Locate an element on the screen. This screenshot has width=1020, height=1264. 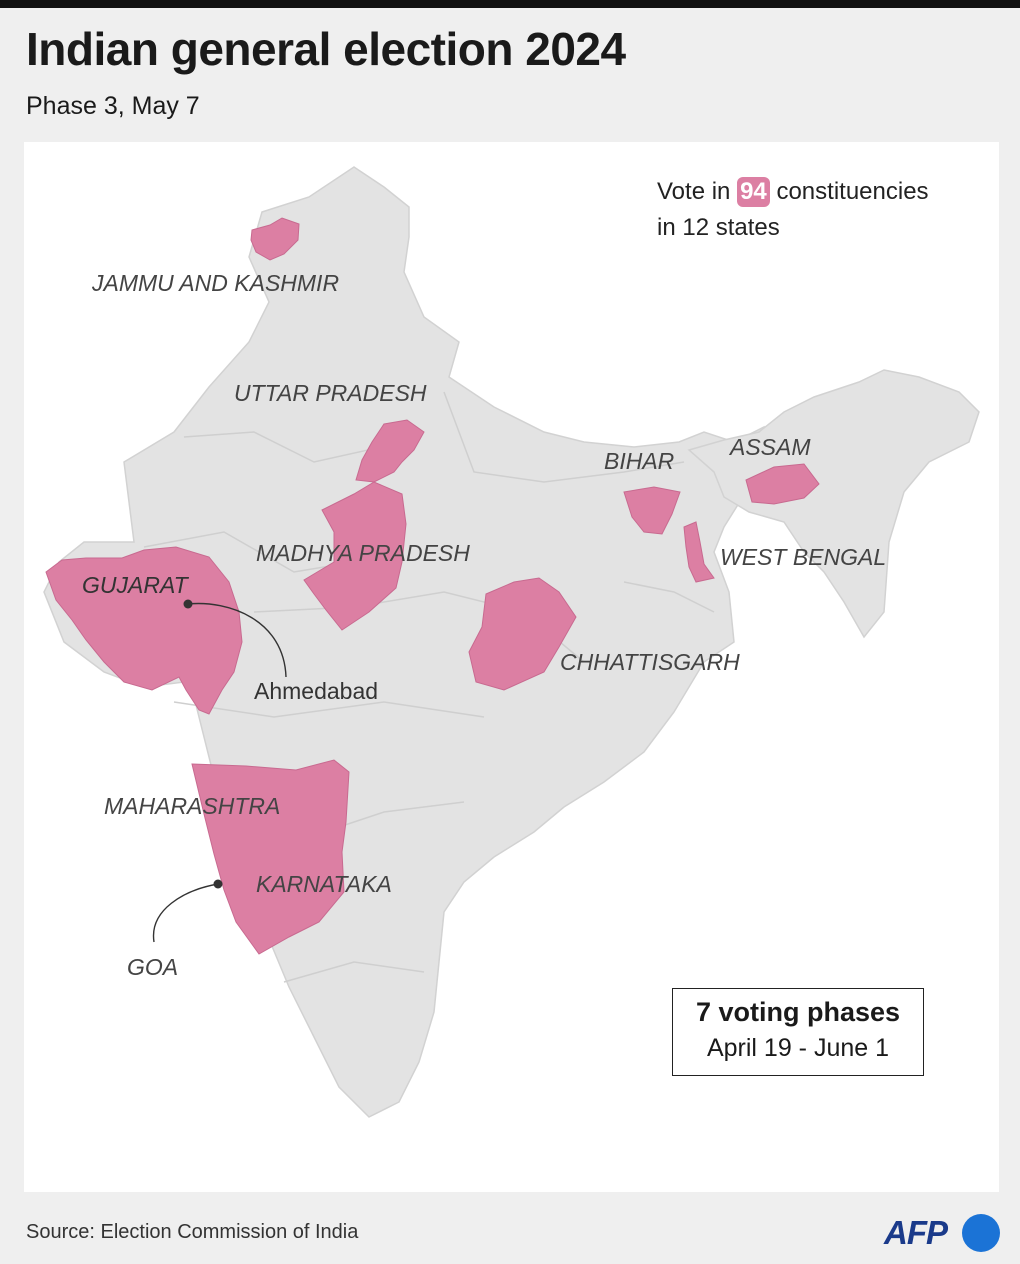
label-jammu-kashmir: JAMMU AND KASHMIR is located at coordinates (216, 283).